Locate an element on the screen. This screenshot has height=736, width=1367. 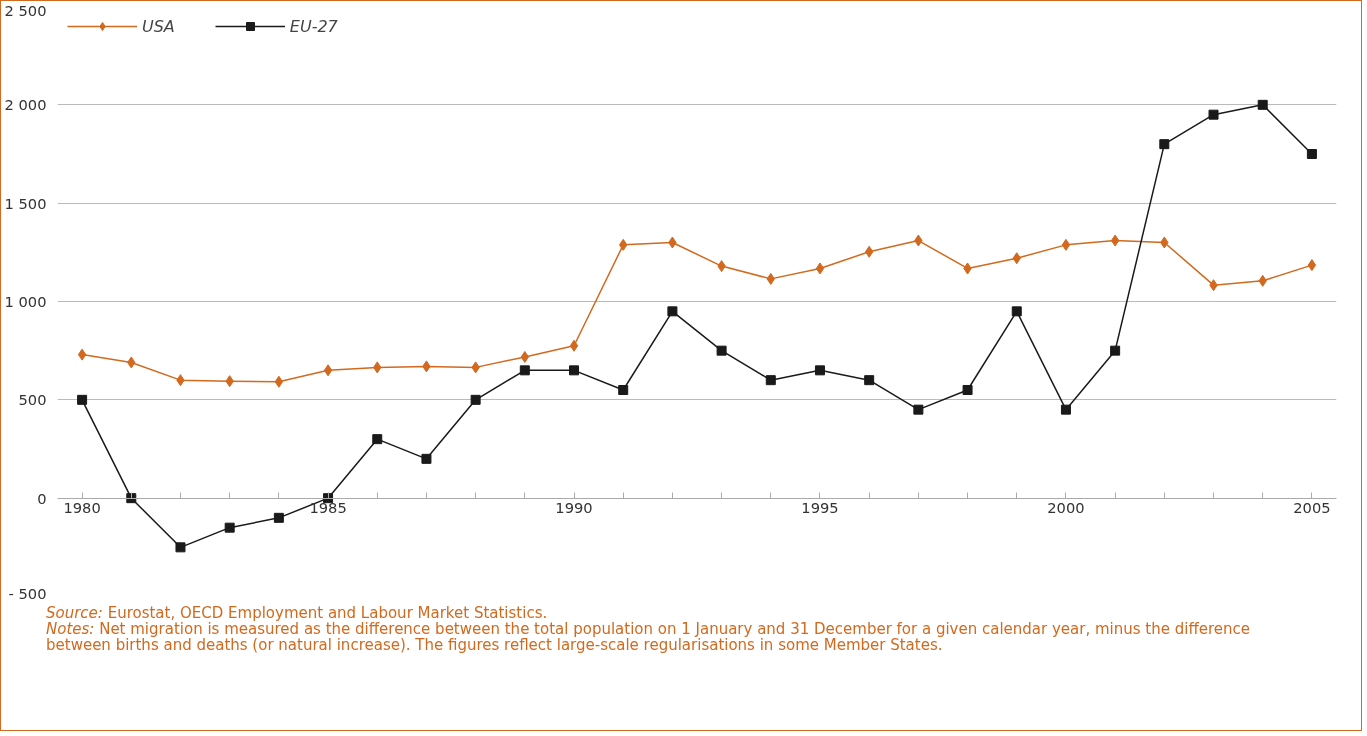
x-tick-label: 1990 is located at coordinates (574, 508).